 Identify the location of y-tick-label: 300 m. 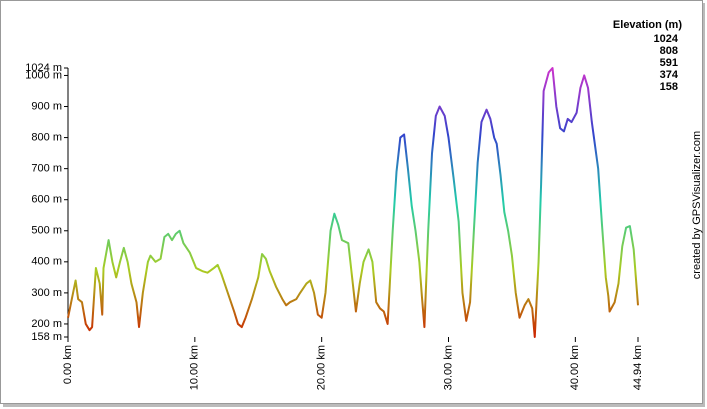
(46, 293).